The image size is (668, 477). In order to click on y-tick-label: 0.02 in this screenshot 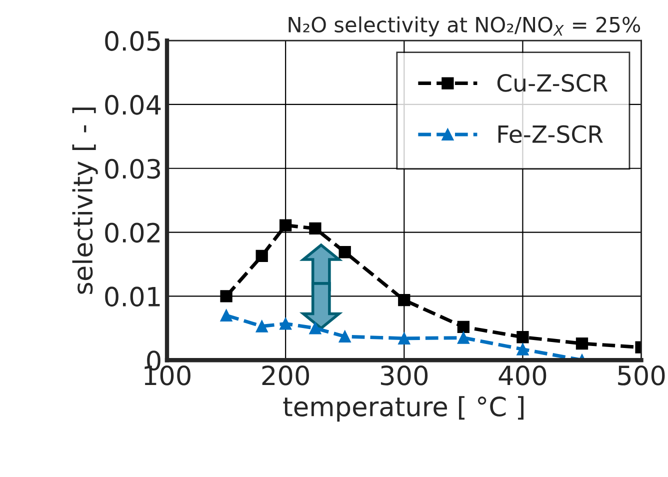, I will do `click(132, 232)`.